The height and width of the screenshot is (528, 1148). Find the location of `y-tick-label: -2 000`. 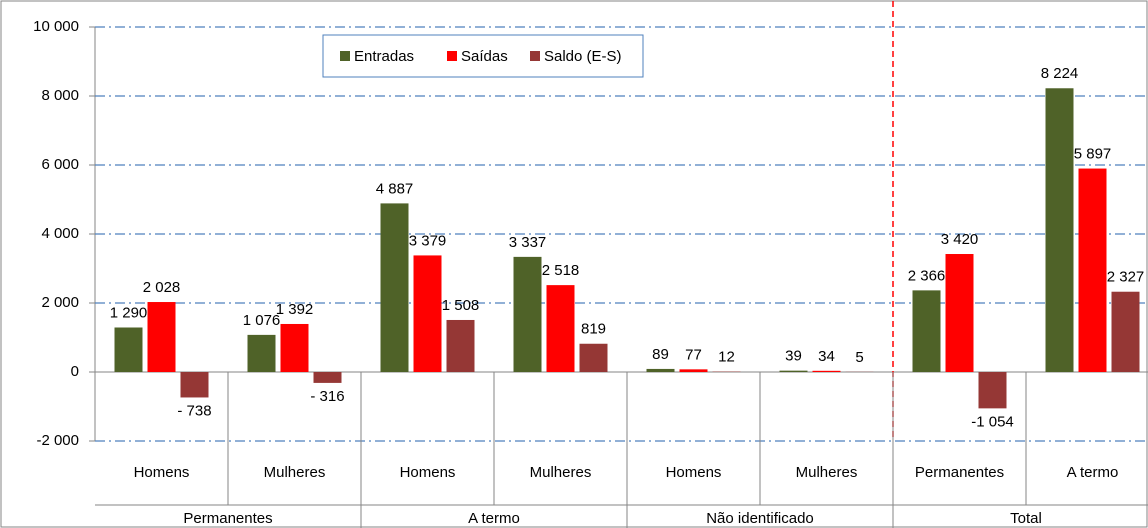

y-tick-label: -2 000 is located at coordinates (57, 440).